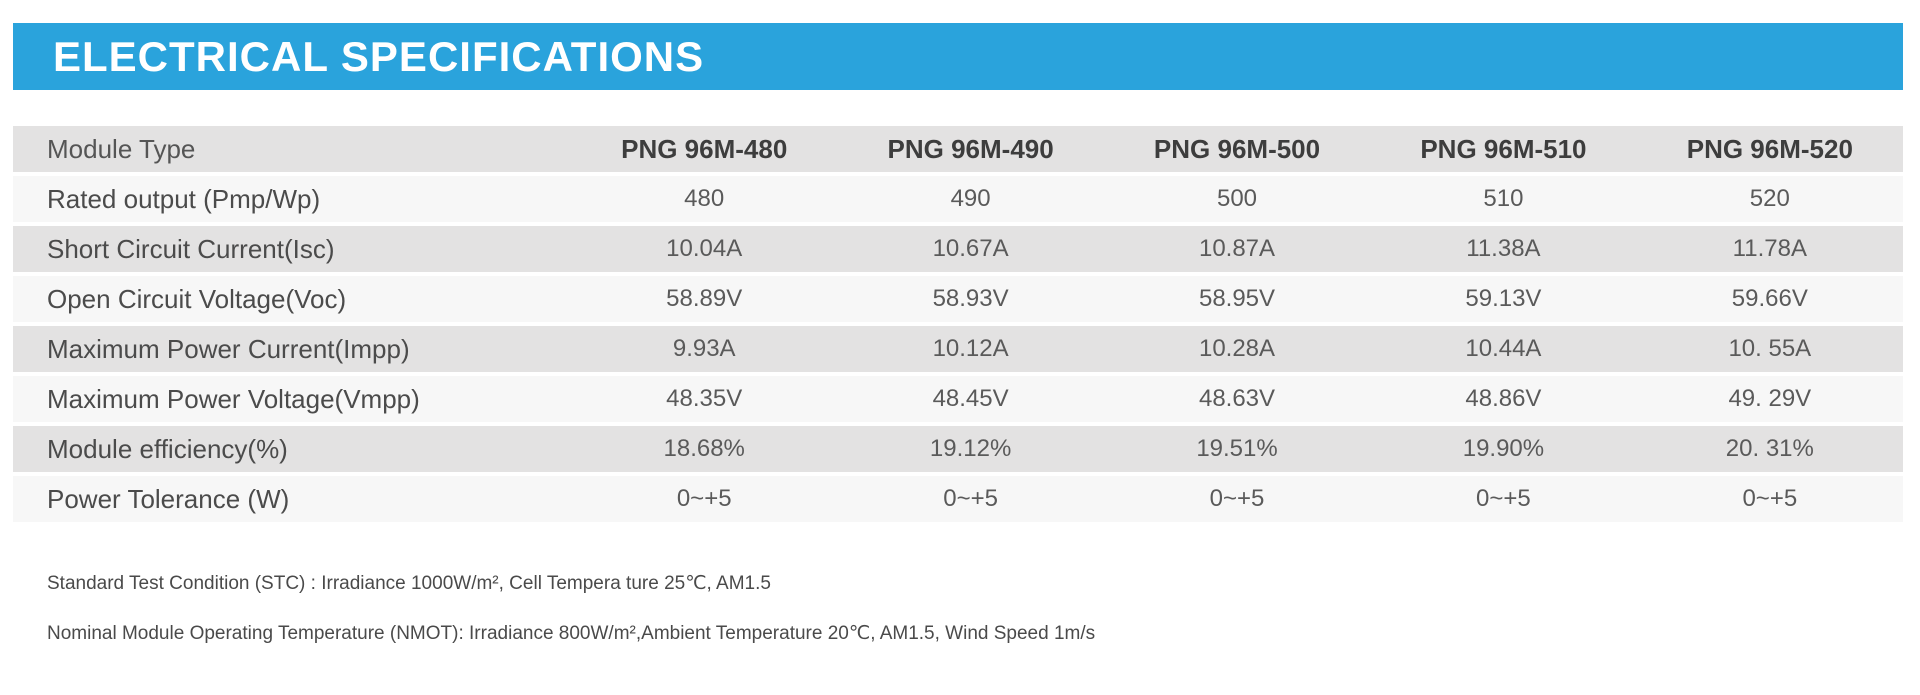 The width and height of the screenshot is (1920, 695). I want to click on row-label: Open Circuit Voltage(Voc), so click(197, 298).